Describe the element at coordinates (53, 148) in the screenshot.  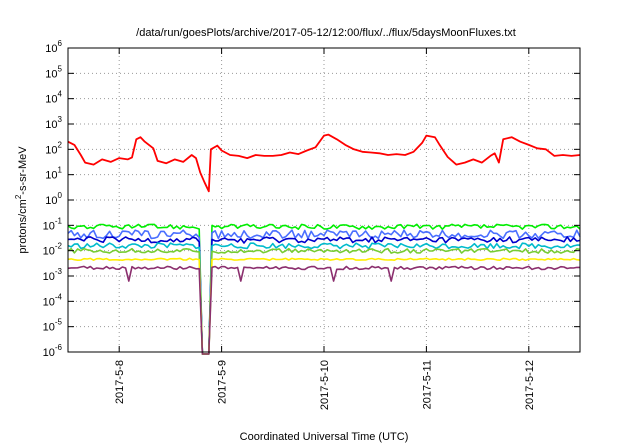
I see `y-tick-label: 10²` at that location.